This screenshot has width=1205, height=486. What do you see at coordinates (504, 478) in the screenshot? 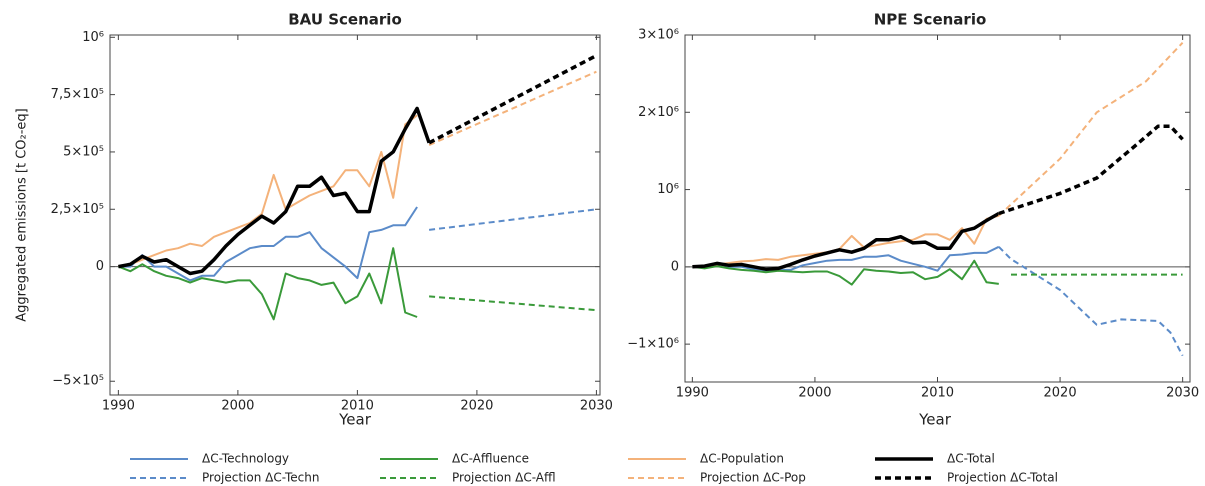
I see `legend-label: Projection ΔC-Affl` at bounding box center [504, 478].